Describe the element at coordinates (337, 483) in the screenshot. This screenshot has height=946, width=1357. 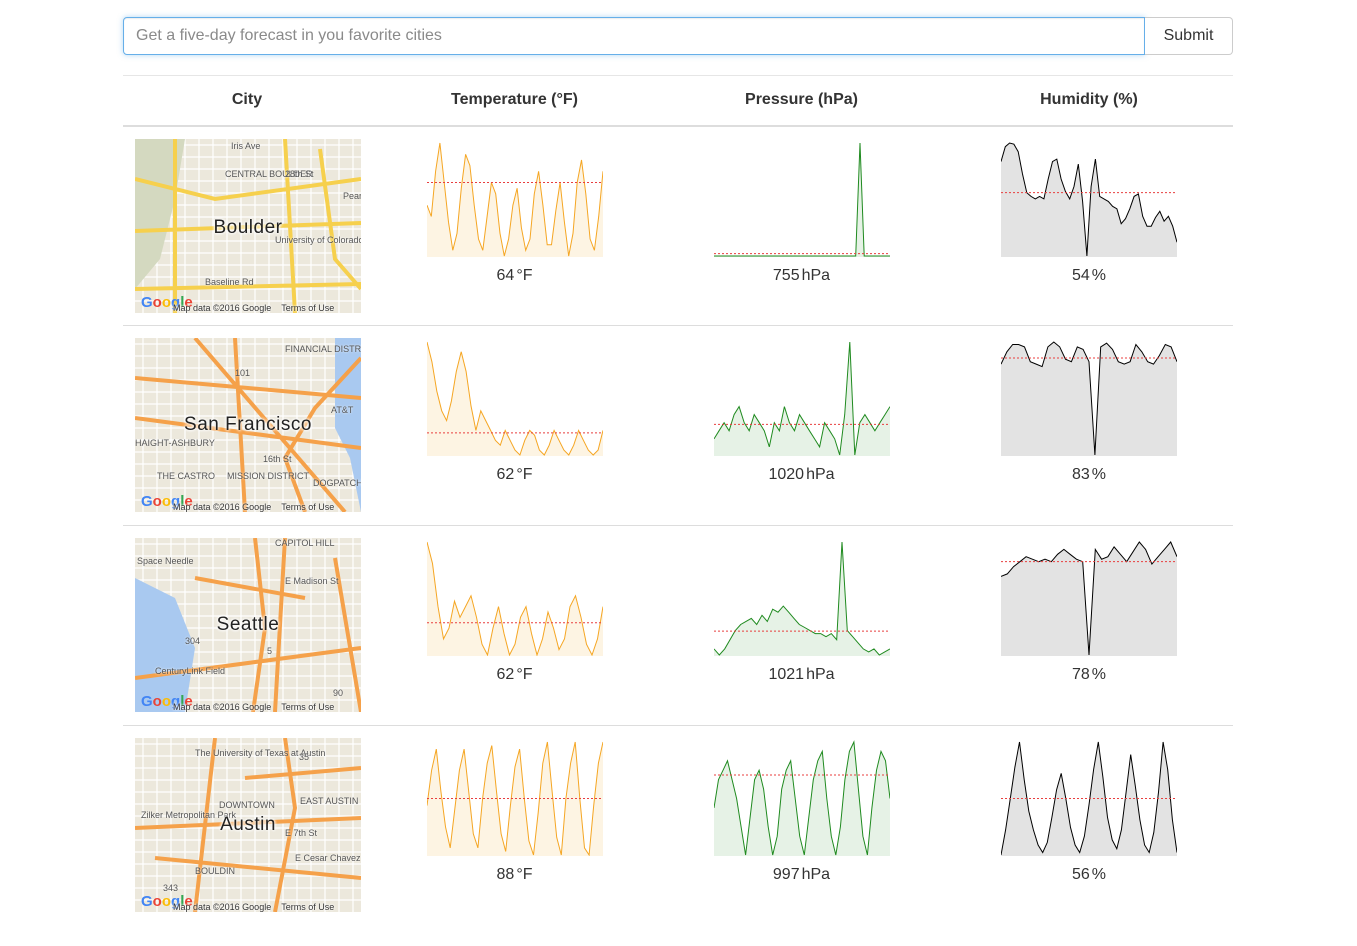
I see `map-street-label: DOGPATCH` at that location.